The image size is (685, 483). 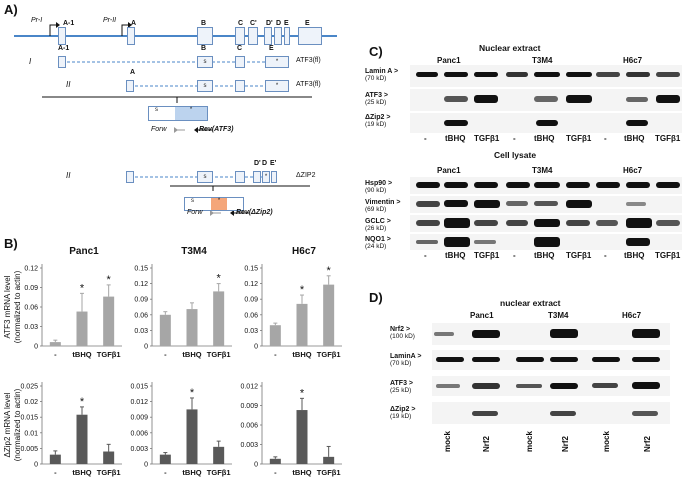 What do you see at coordinates (273, 163) in the screenshot?
I see `exon-e-prime-label: E'` at bounding box center [273, 163].